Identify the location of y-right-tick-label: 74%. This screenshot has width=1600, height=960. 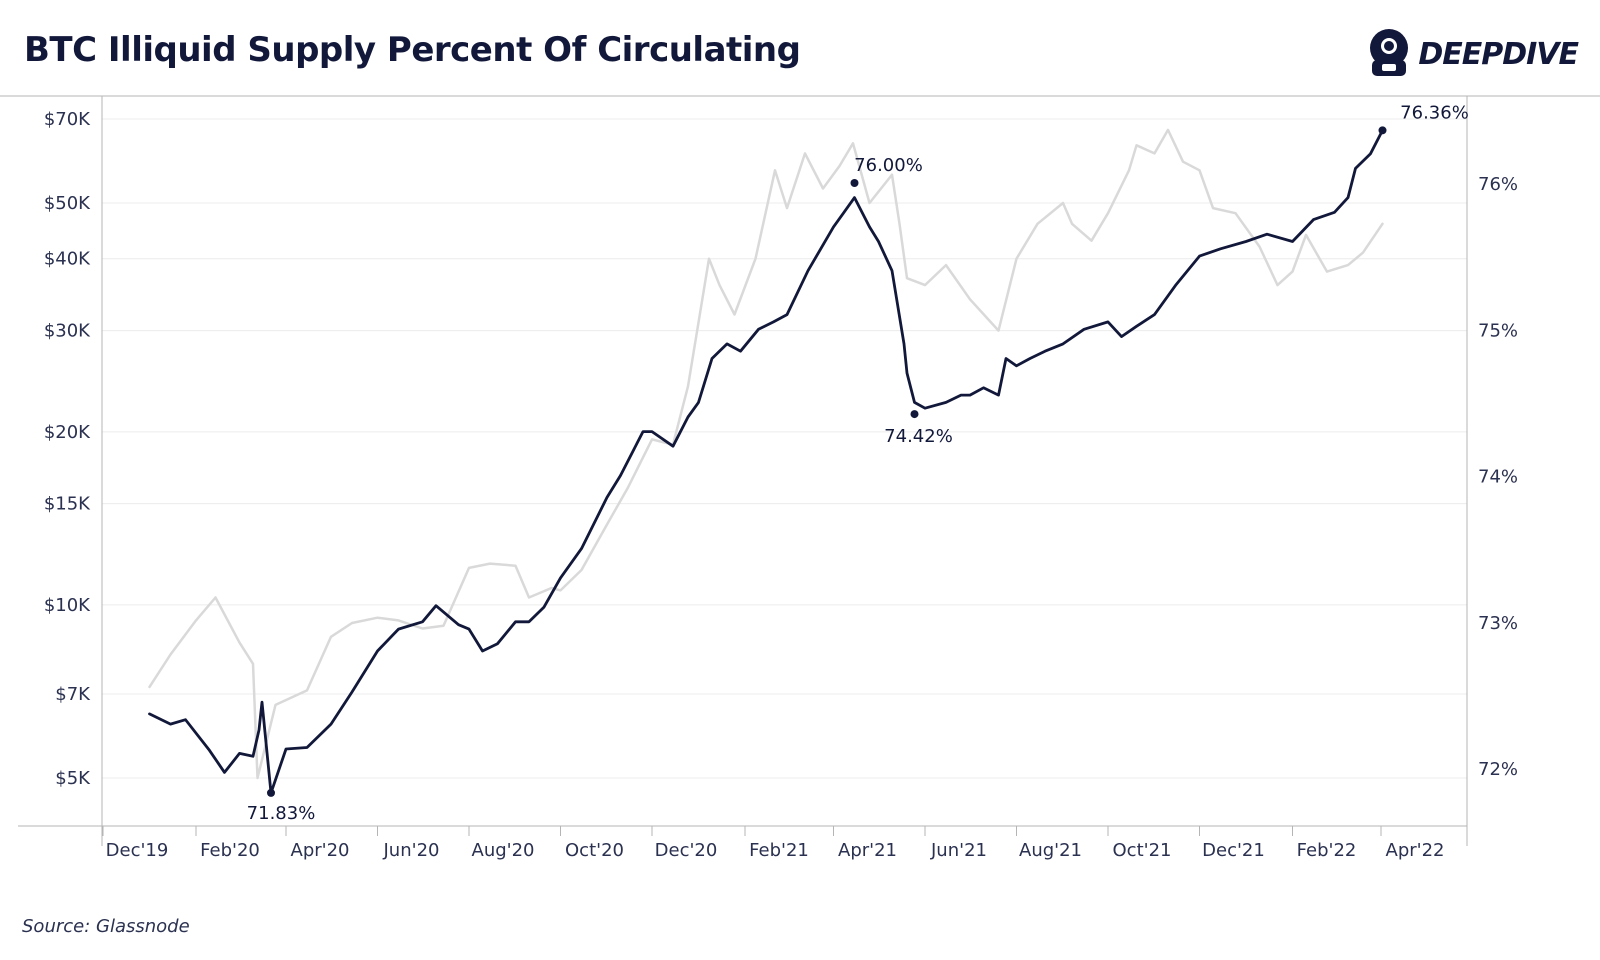
(1498, 477).